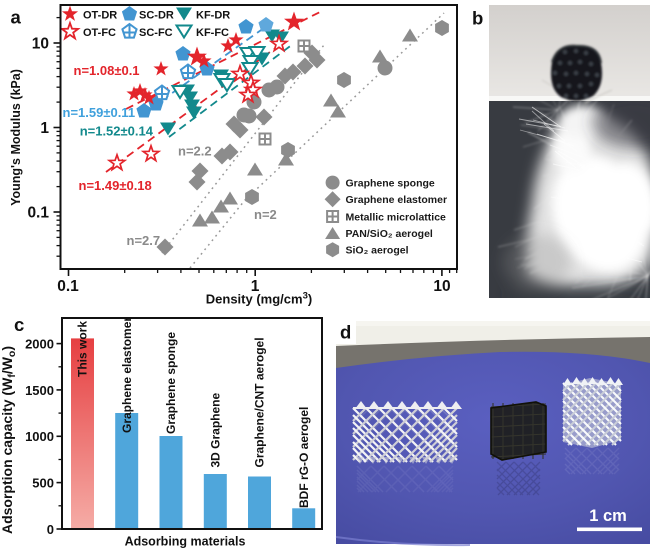 The image size is (650, 548). I want to click on svg-text: 2000, so click(39, 344).